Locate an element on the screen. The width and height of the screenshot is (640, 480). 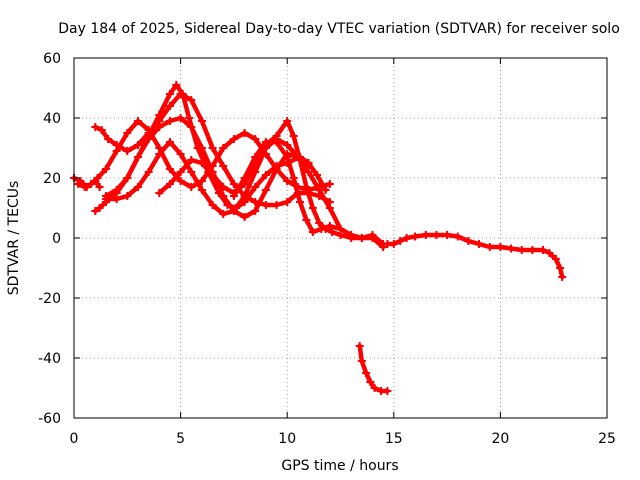
series-trace-j is located at coordinates (373, 368).